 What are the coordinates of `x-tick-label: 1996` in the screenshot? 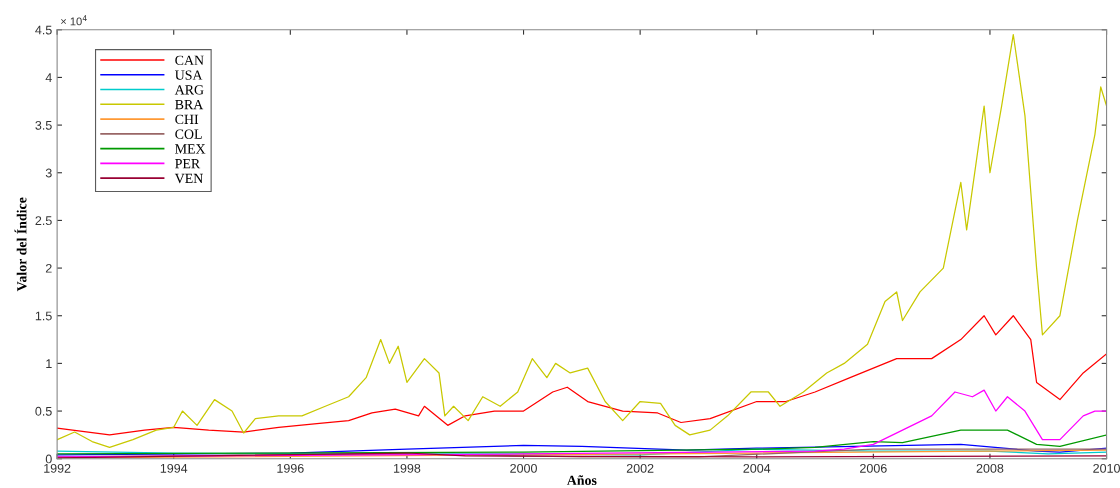 It's located at (290, 468).